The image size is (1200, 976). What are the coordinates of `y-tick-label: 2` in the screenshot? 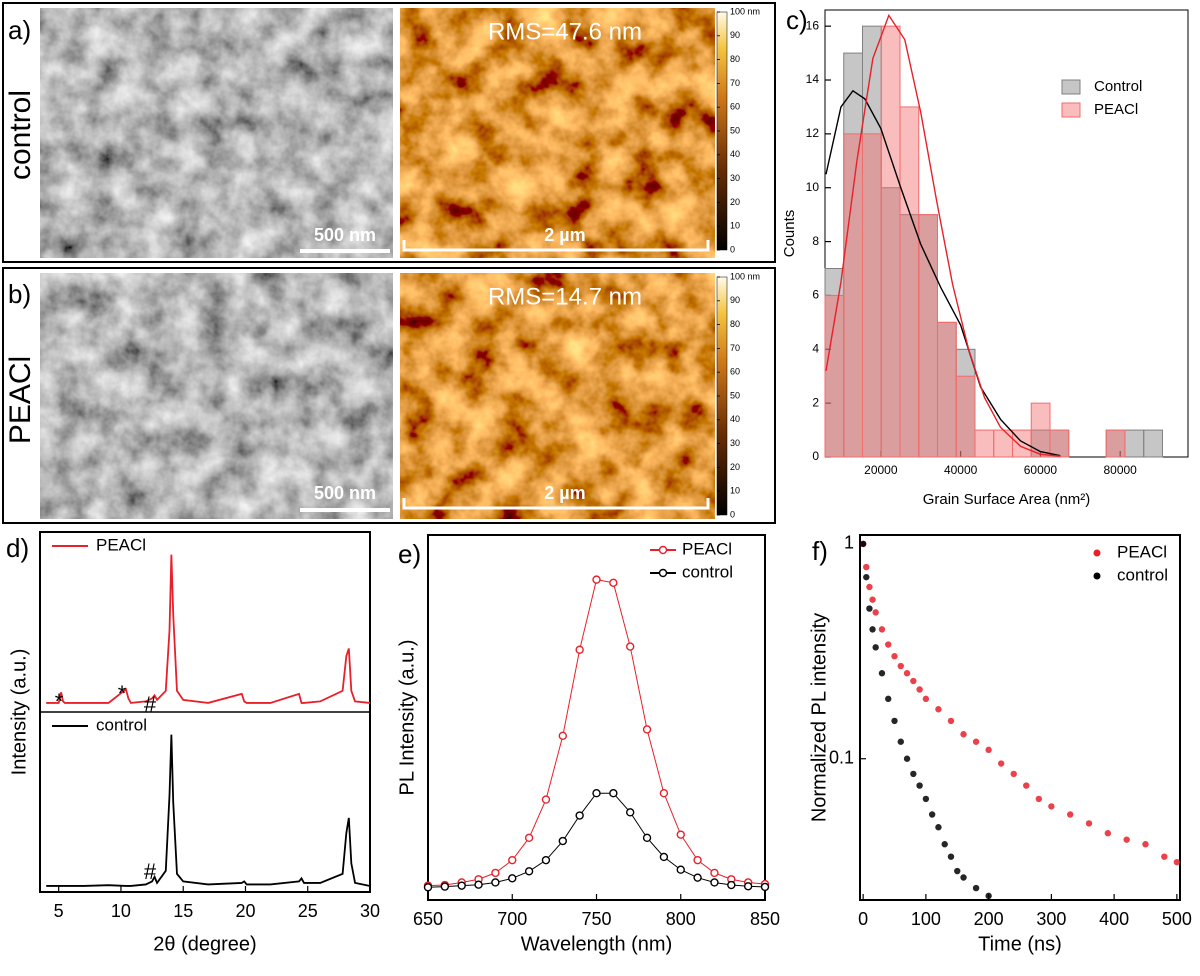 It's located at (815, 402).